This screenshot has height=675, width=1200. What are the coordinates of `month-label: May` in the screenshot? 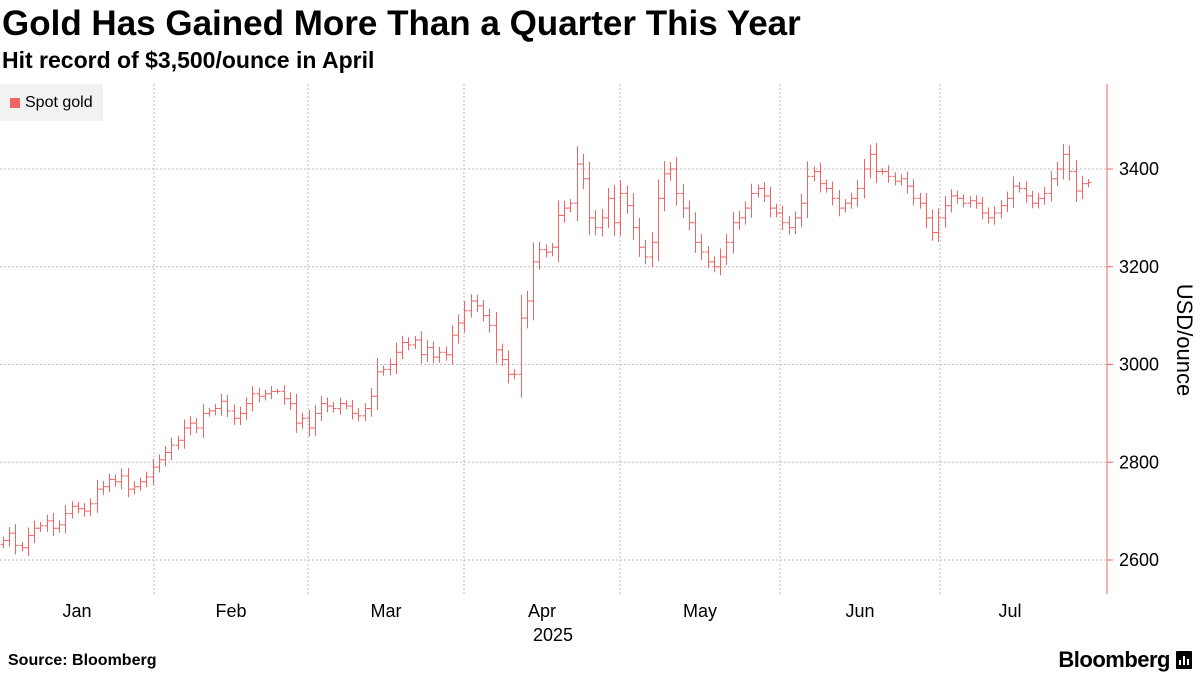 It's located at (700, 611).